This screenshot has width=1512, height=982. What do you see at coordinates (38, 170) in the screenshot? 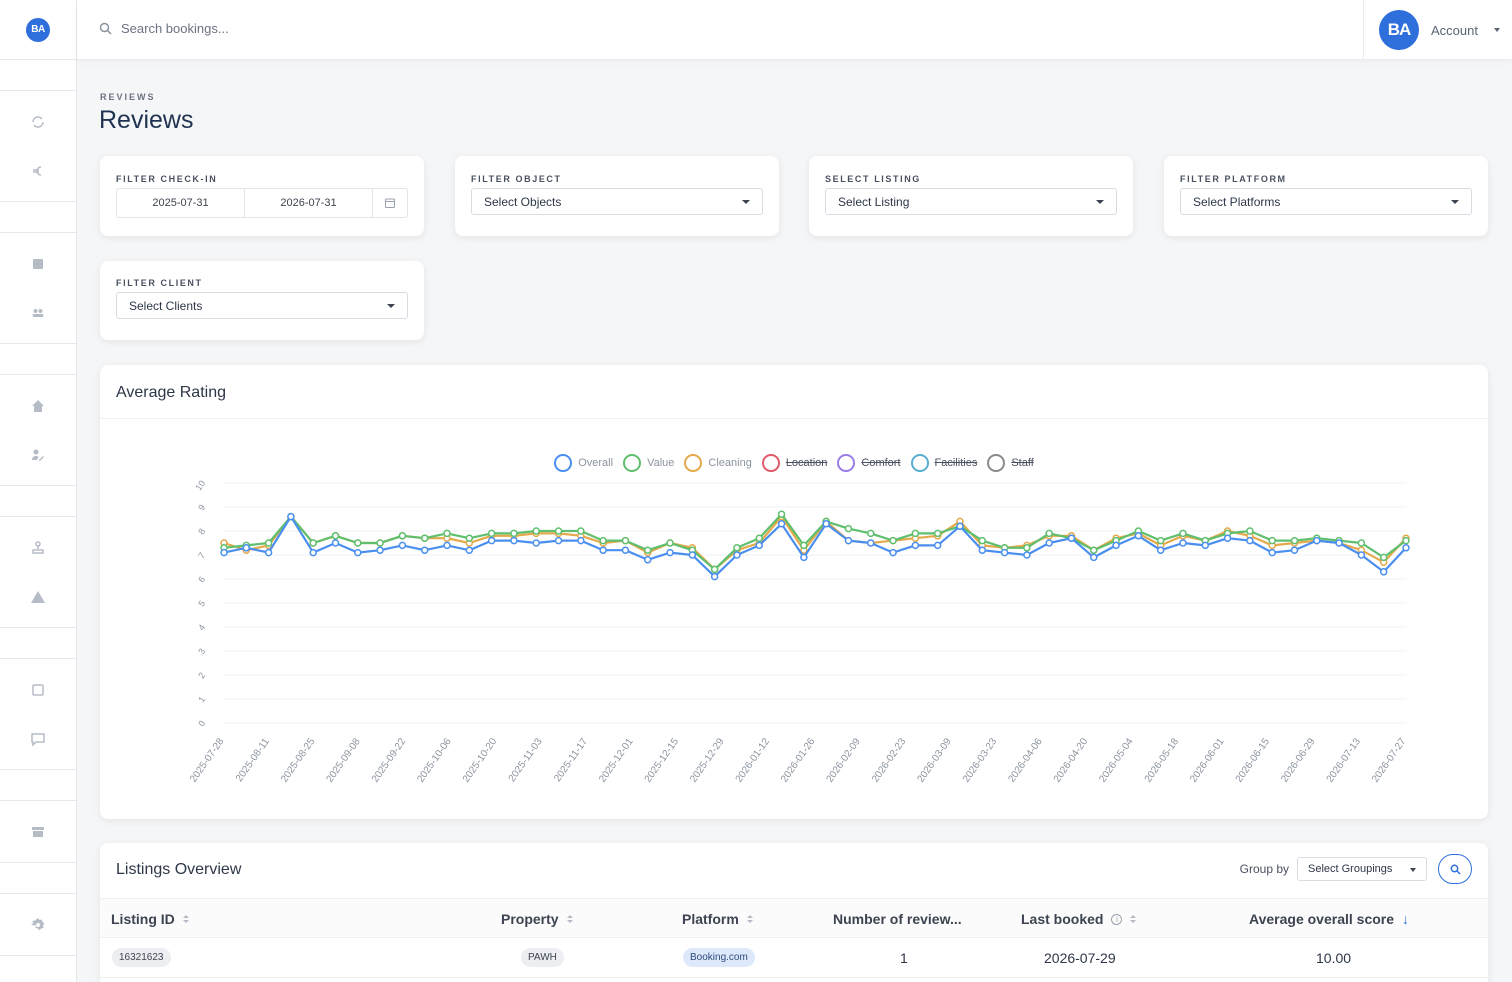
I see `euro-icon` at bounding box center [38, 170].